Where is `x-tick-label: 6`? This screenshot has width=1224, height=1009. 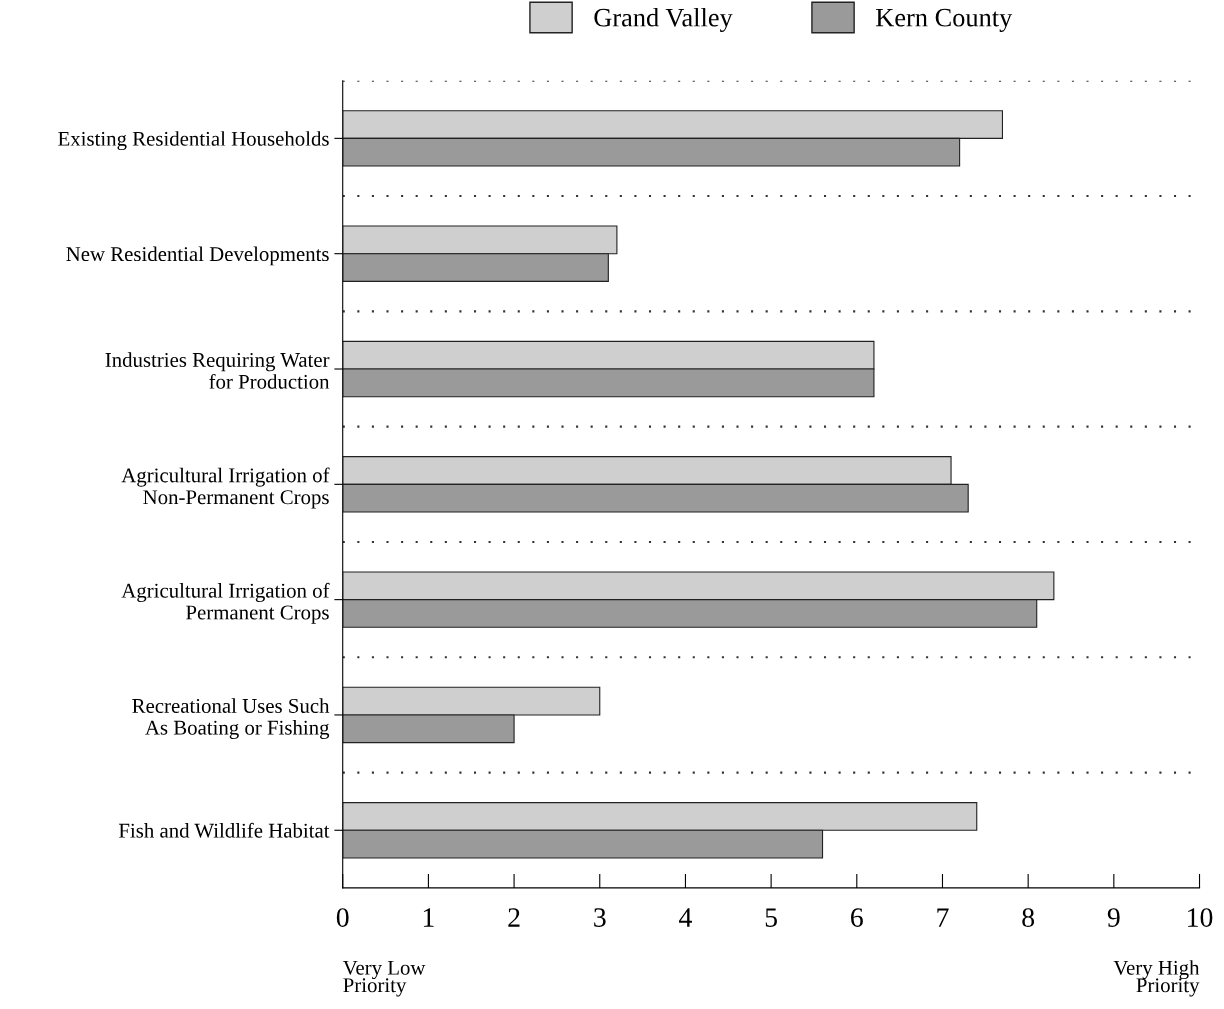 x-tick-label: 6 is located at coordinates (857, 917).